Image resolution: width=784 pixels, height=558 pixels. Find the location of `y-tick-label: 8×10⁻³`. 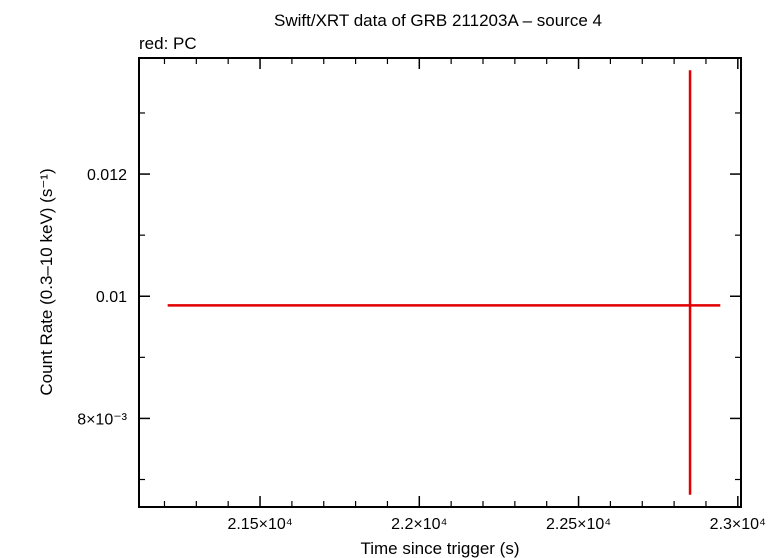

y-tick-label: 8×10⁻³ is located at coordinates (102, 419).